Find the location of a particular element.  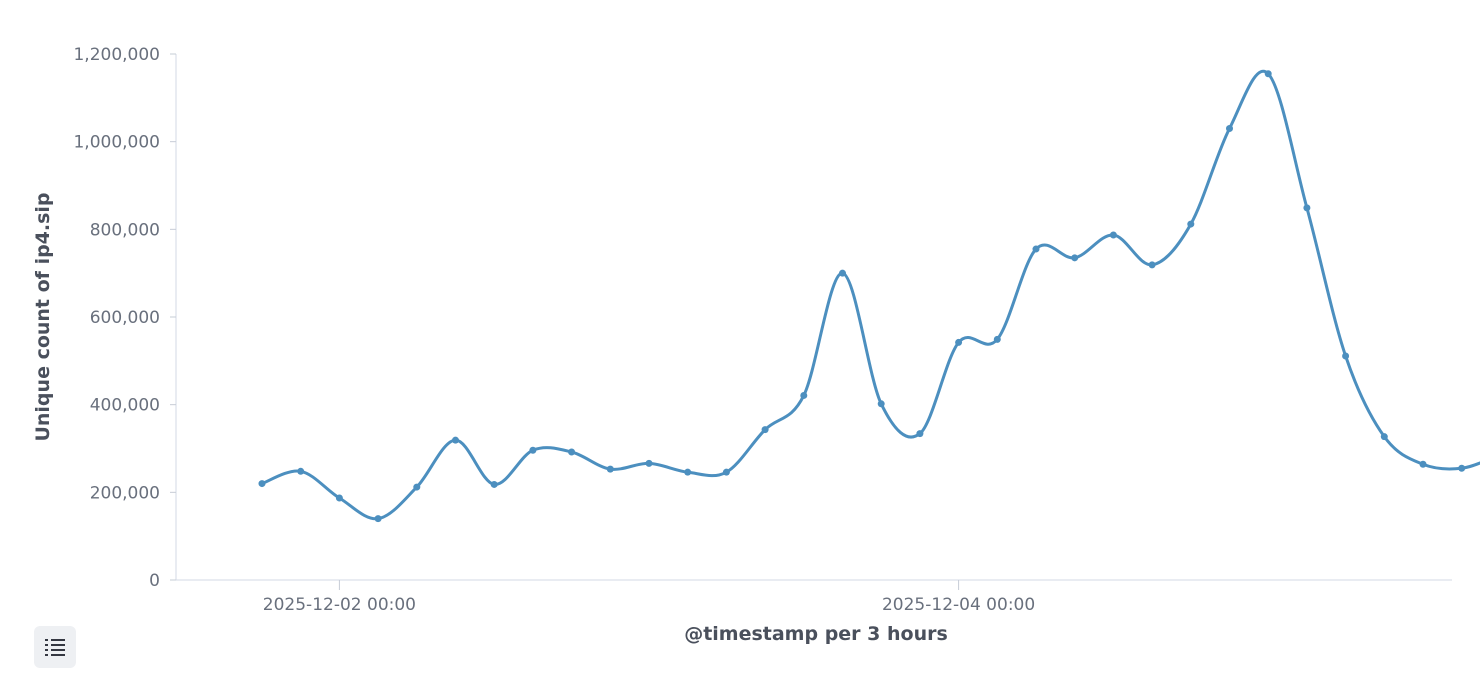

x-tick-label: 2025-12-04 00:00 is located at coordinates (958, 605).